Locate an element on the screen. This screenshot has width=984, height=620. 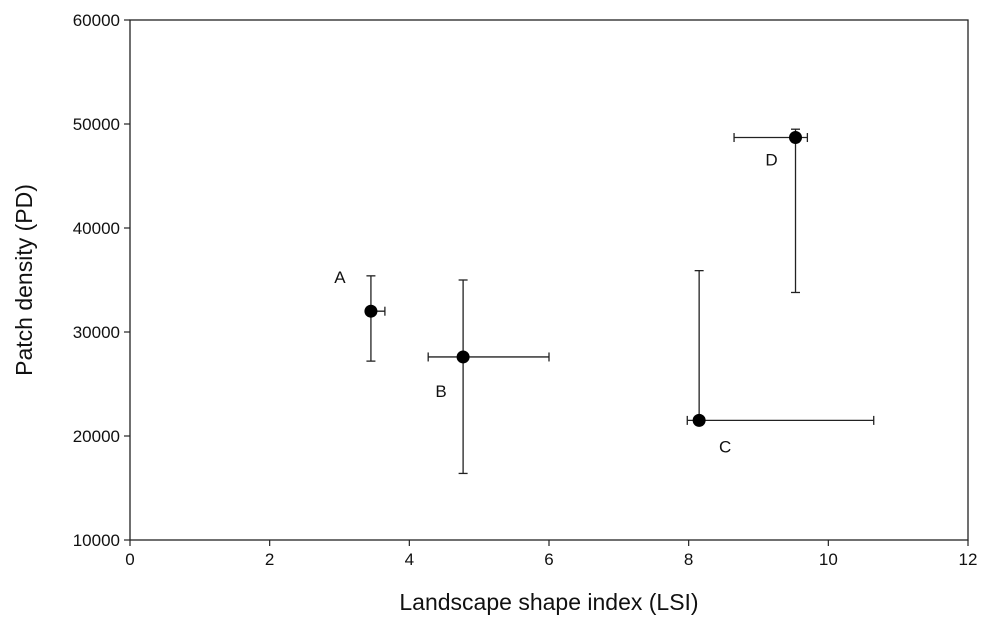
x-tick-label: 4 is located at coordinates (409, 559).